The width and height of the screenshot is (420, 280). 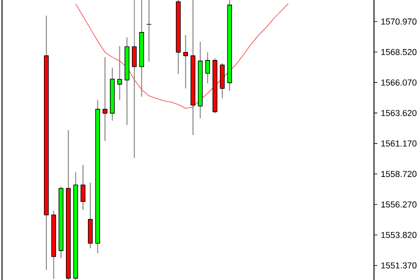 I want to click on y-tick-label: 1553.820, so click(x=399, y=235).